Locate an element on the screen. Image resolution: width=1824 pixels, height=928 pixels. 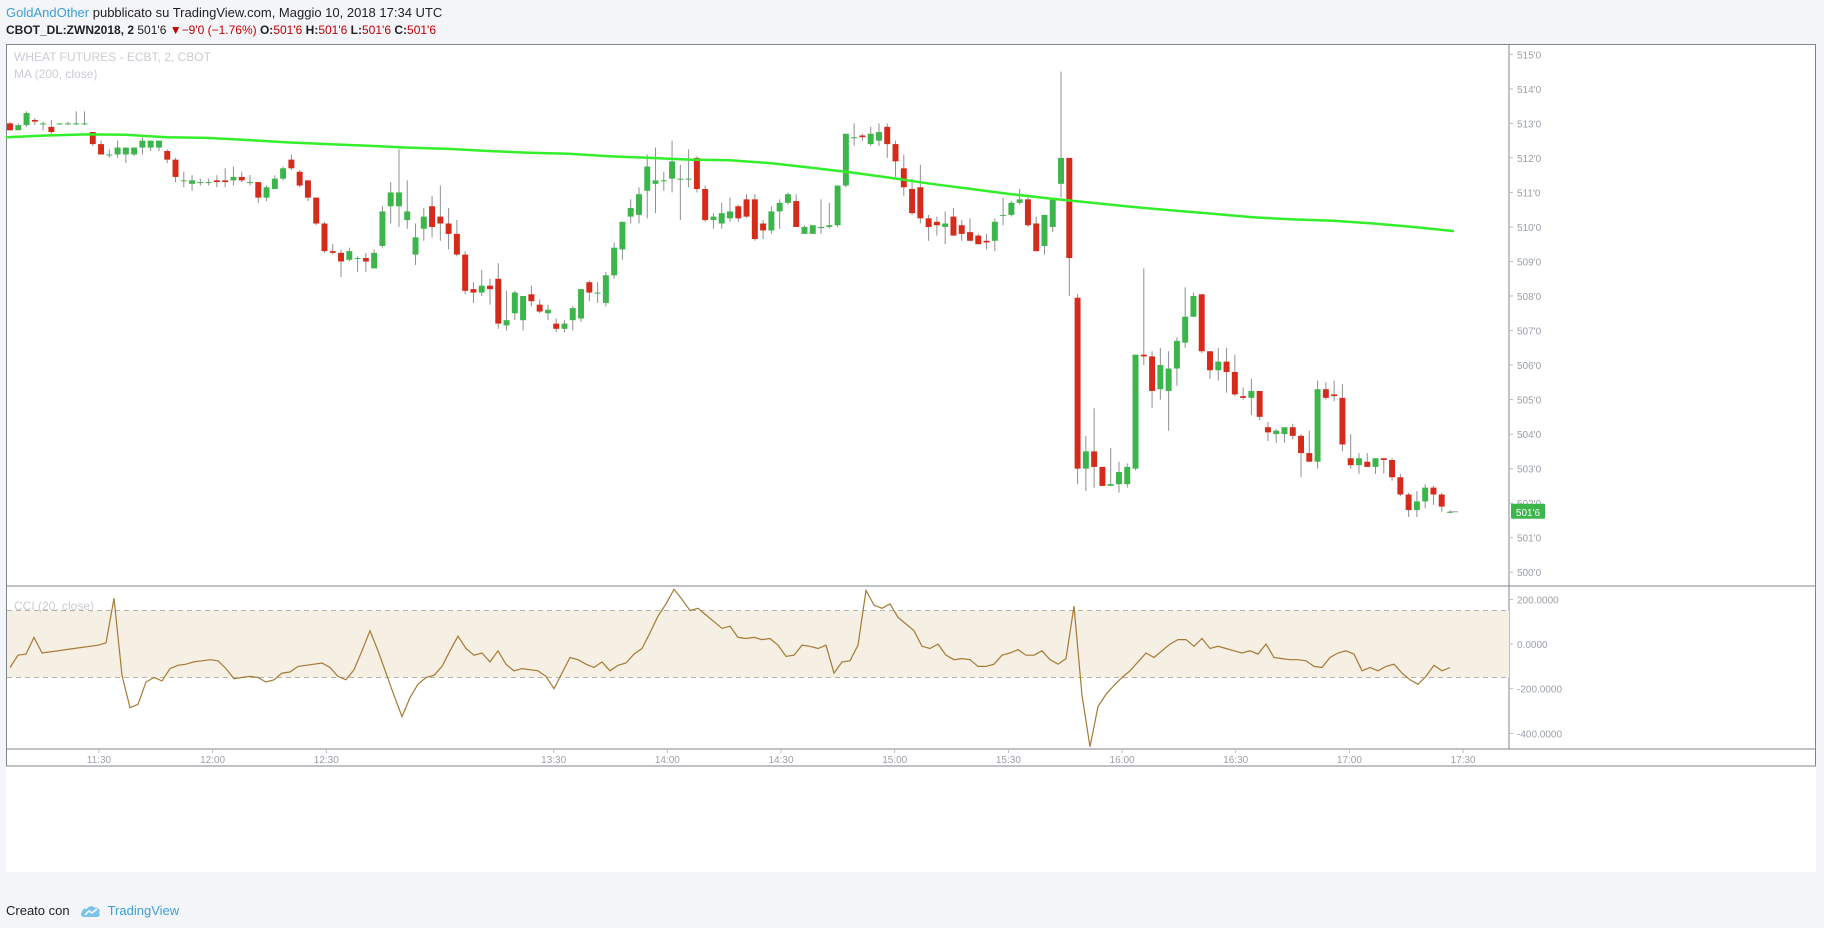
time-tick-label: 16:00 is located at coordinates (1122, 760).